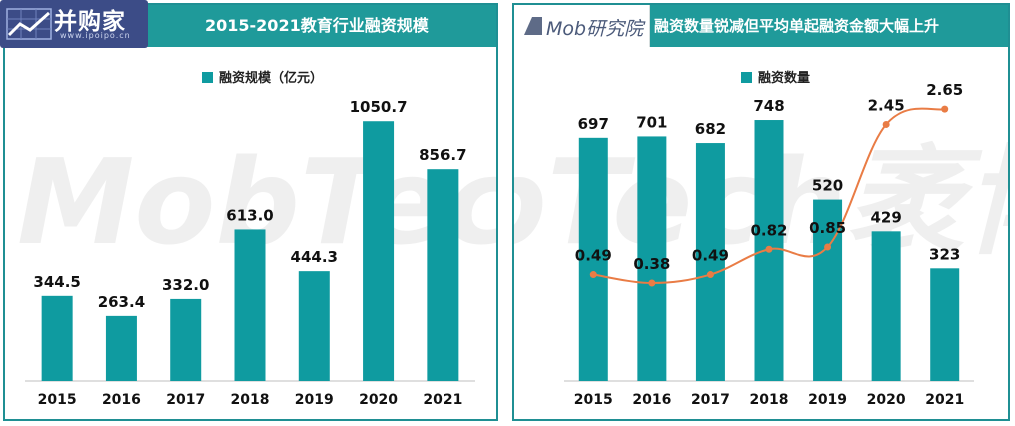 The height and width of the screenshot is (426, 1015). I want to click on bar-value-label: 748, so click(768, 106).